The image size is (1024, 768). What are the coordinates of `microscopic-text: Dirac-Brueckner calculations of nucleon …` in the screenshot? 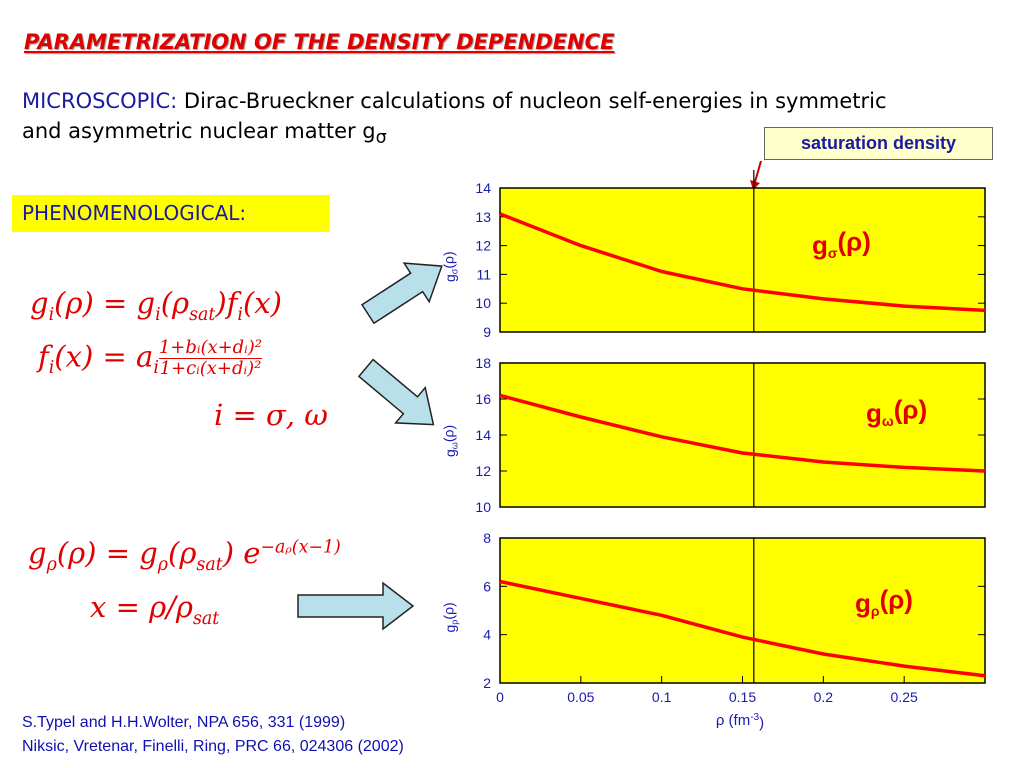 It's located at (454, 116).